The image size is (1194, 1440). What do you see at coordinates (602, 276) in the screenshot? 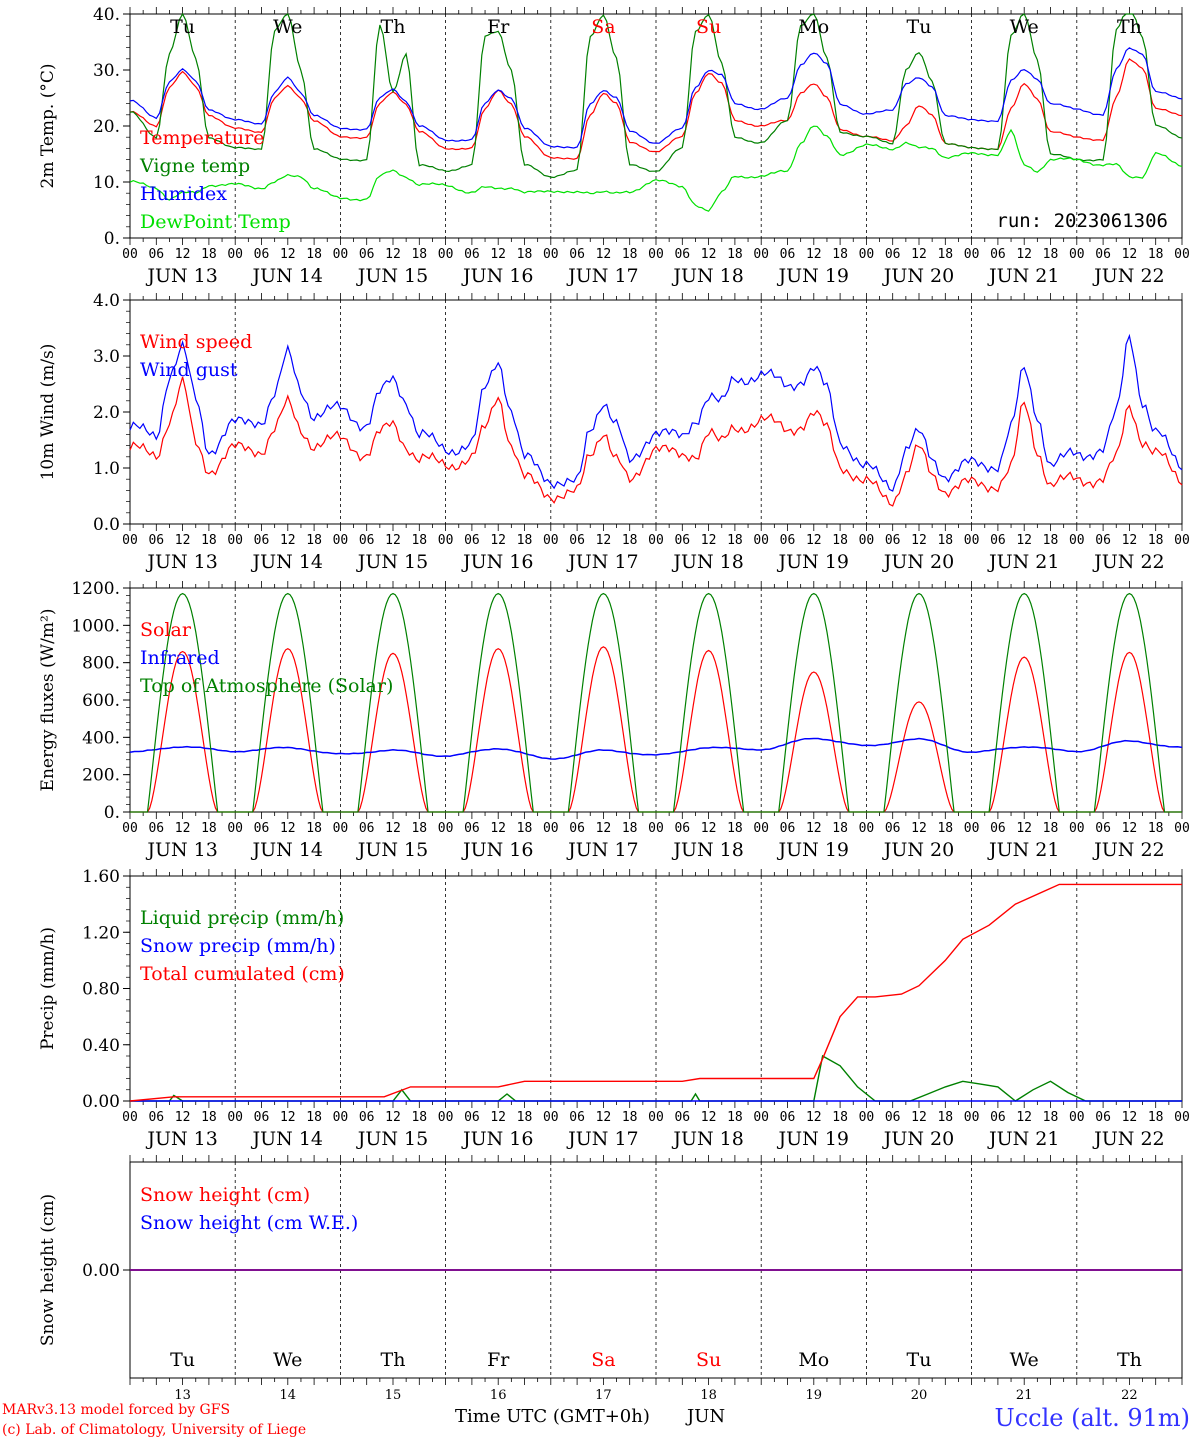
I see `date-label: JUN 17` at bounding box center [602, 276].